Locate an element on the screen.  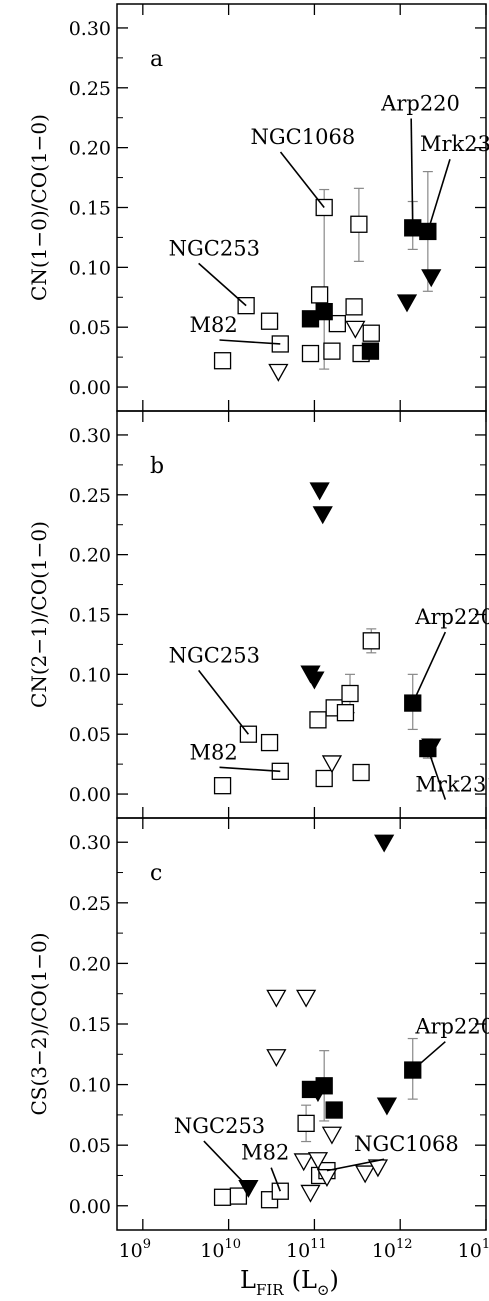
x-axis: LFIR(L⊙) 1091010101110121013 is located at coordinates (304, 1268).